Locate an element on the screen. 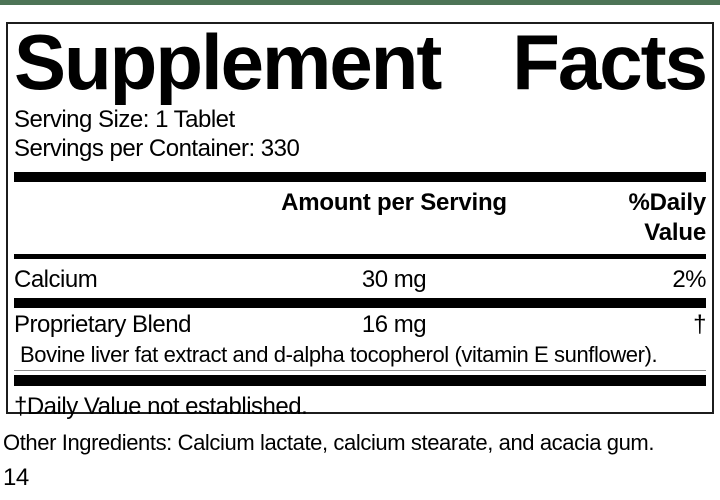  header-amount-per-serving: Amount per Serving is located at coordinates (394, 202).